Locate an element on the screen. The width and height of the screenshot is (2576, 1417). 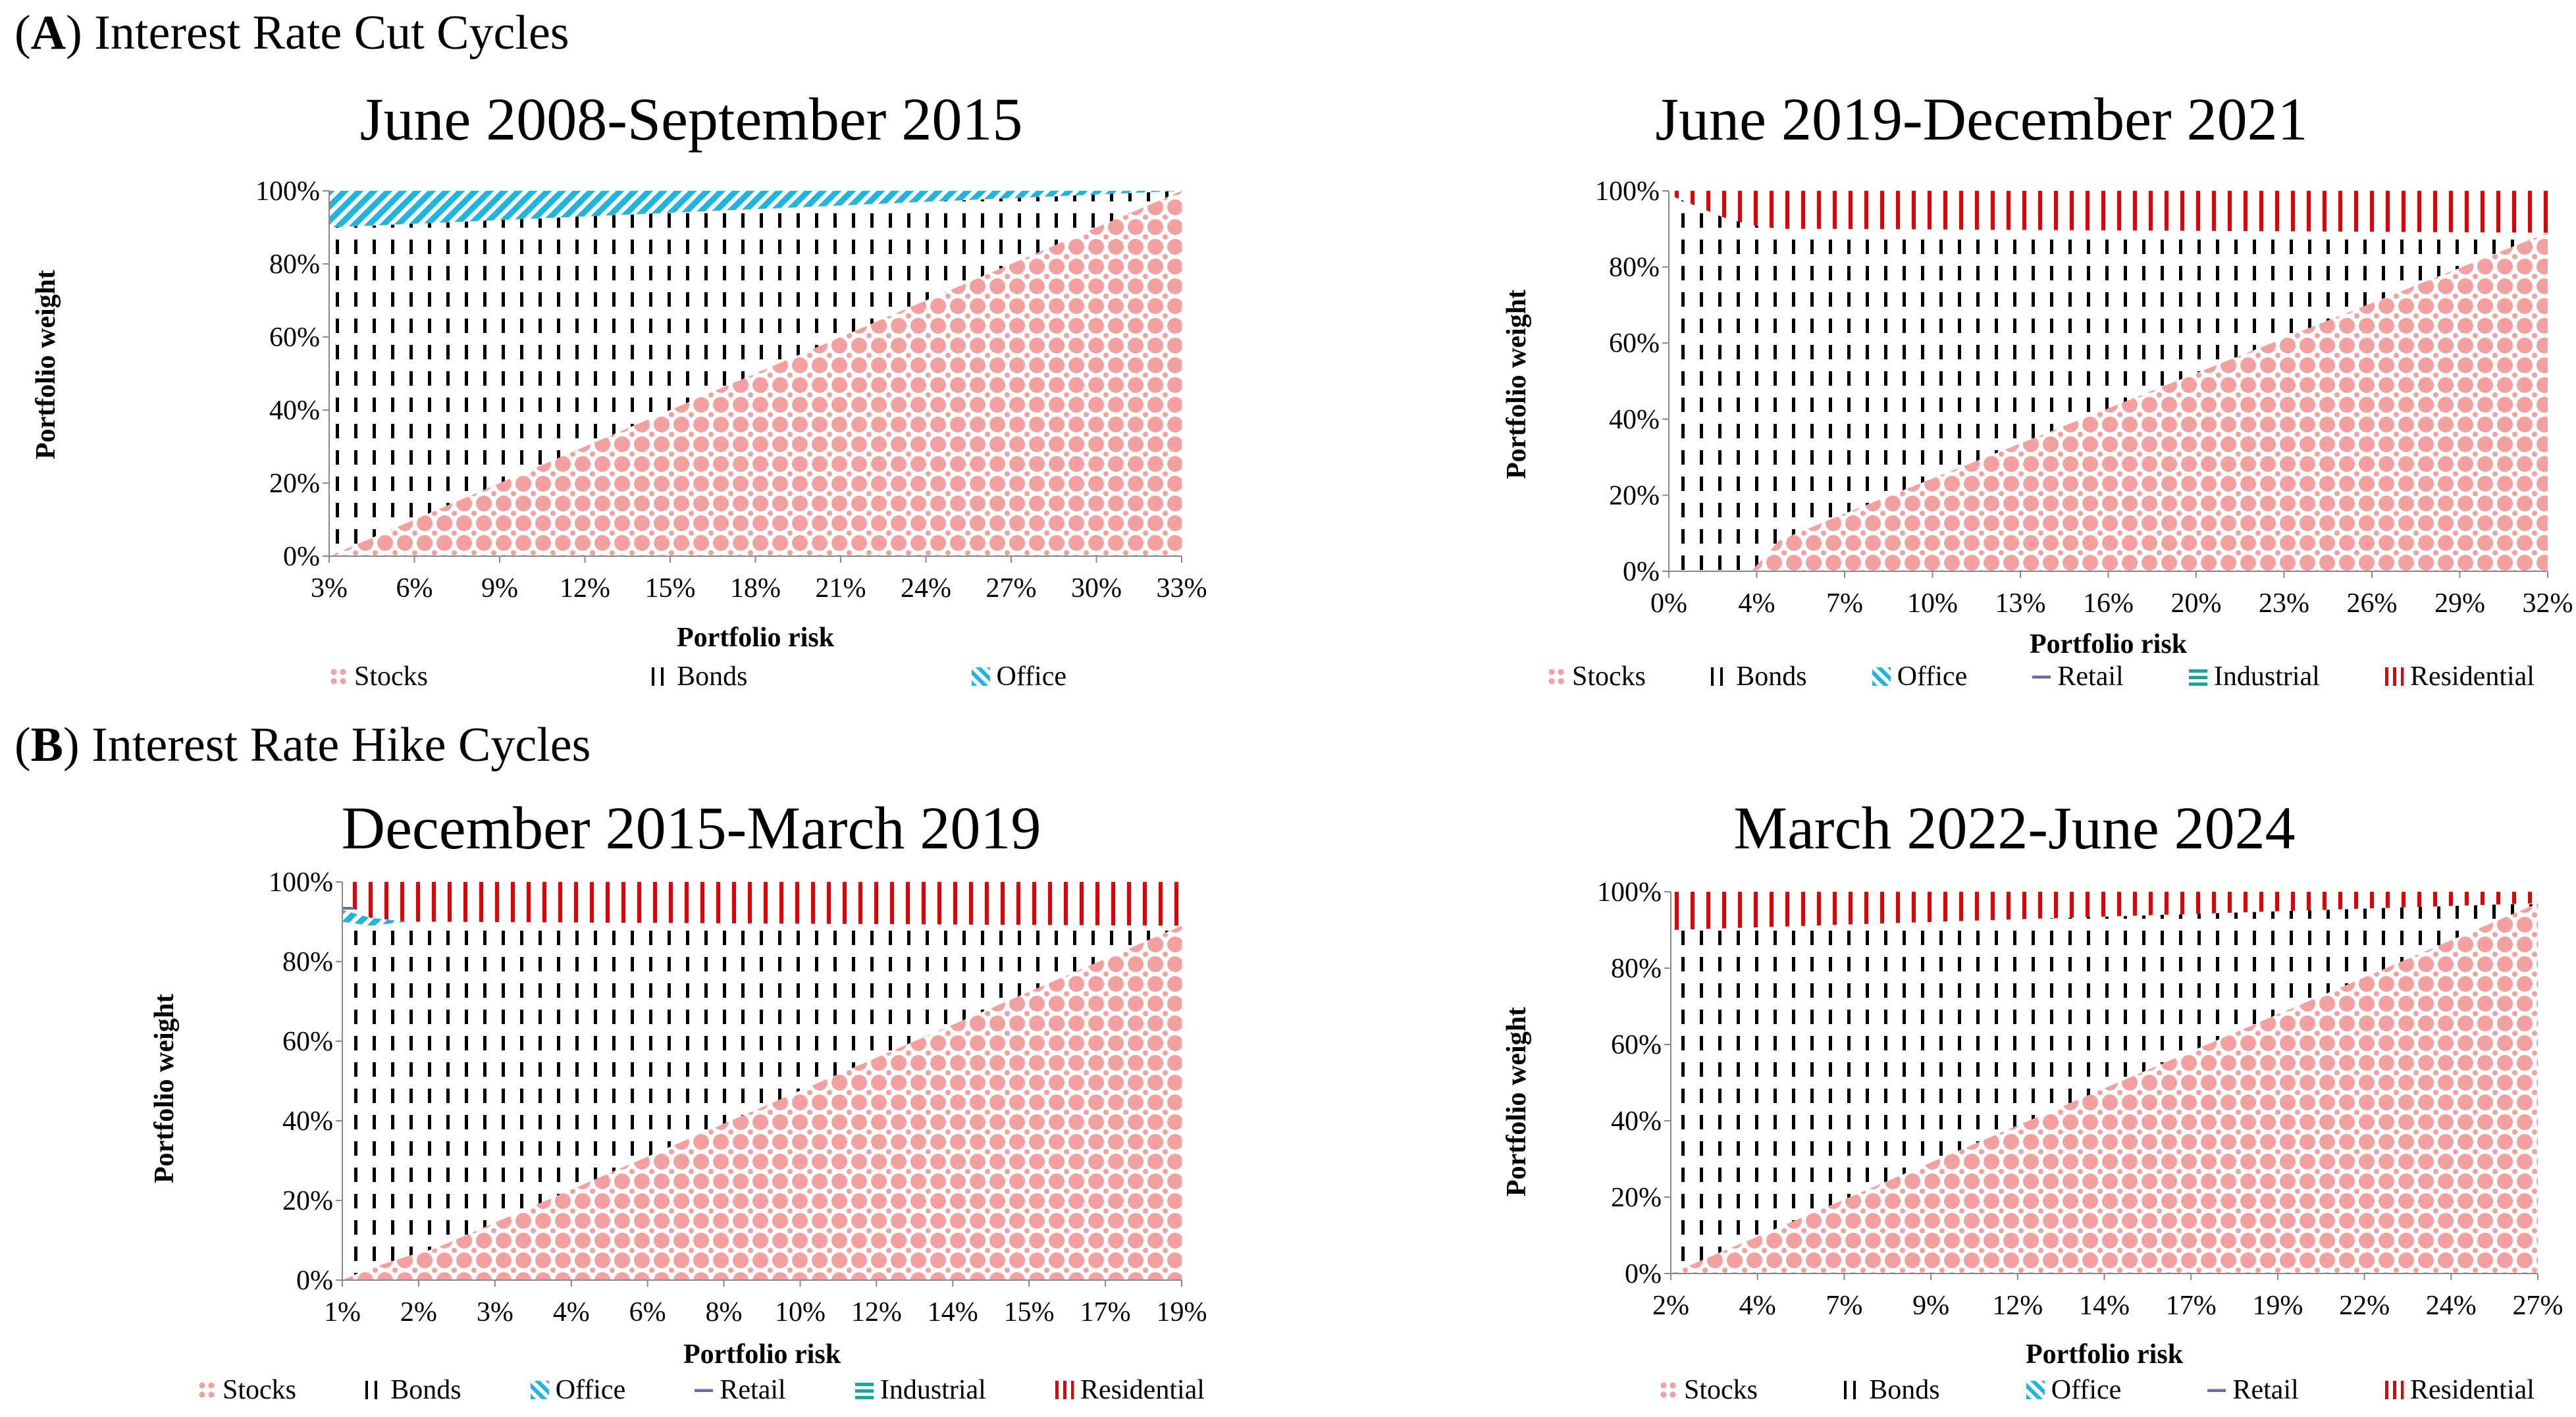
x-tick-label: 17% is located at coordinates (1105, 1312).